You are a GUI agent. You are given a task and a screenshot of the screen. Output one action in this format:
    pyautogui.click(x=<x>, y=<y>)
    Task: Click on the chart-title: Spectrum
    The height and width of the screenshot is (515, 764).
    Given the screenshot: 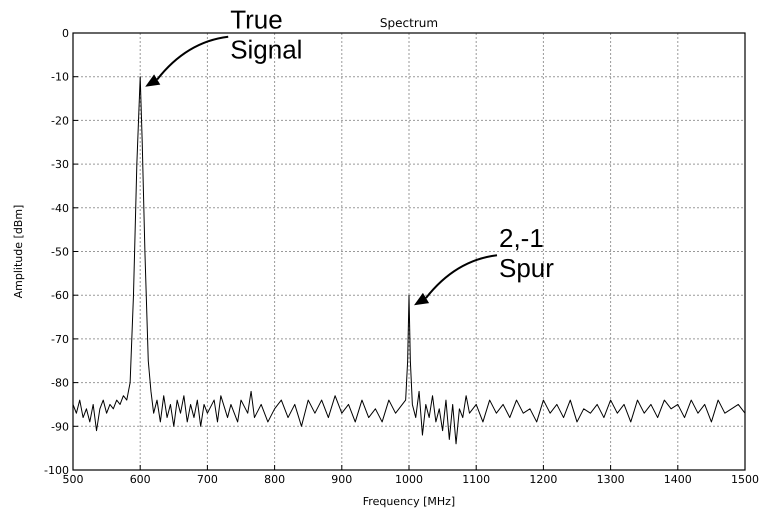 What is the action you would take?
    pyautogui.click(x=409, y=23)
    